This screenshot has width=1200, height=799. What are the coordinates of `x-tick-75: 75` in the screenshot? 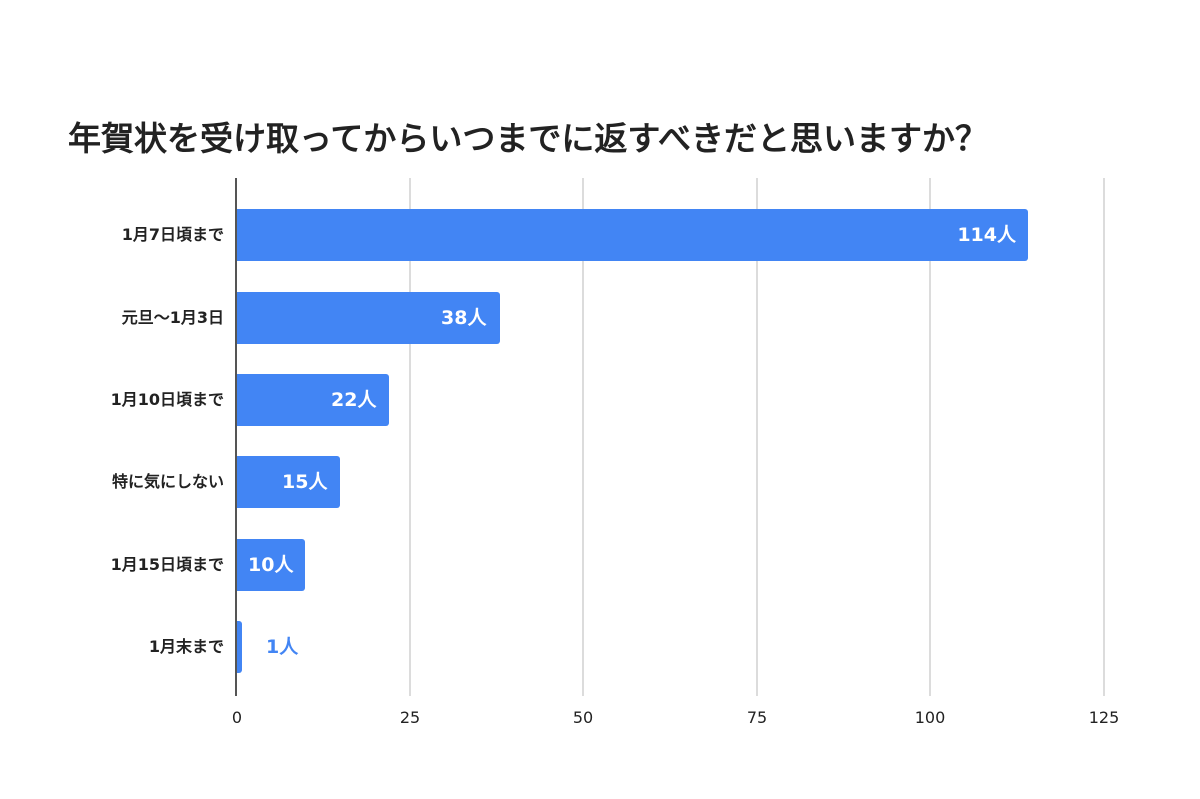 It's located at (757, 717).